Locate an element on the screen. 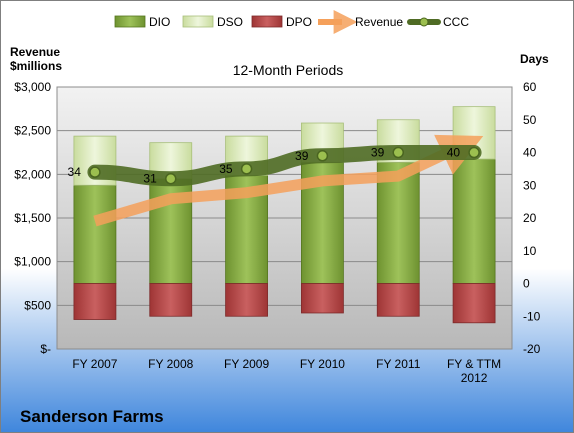 The image size is (574, 433). legend-item-dio: DIO is located at coordinates (142, 22).